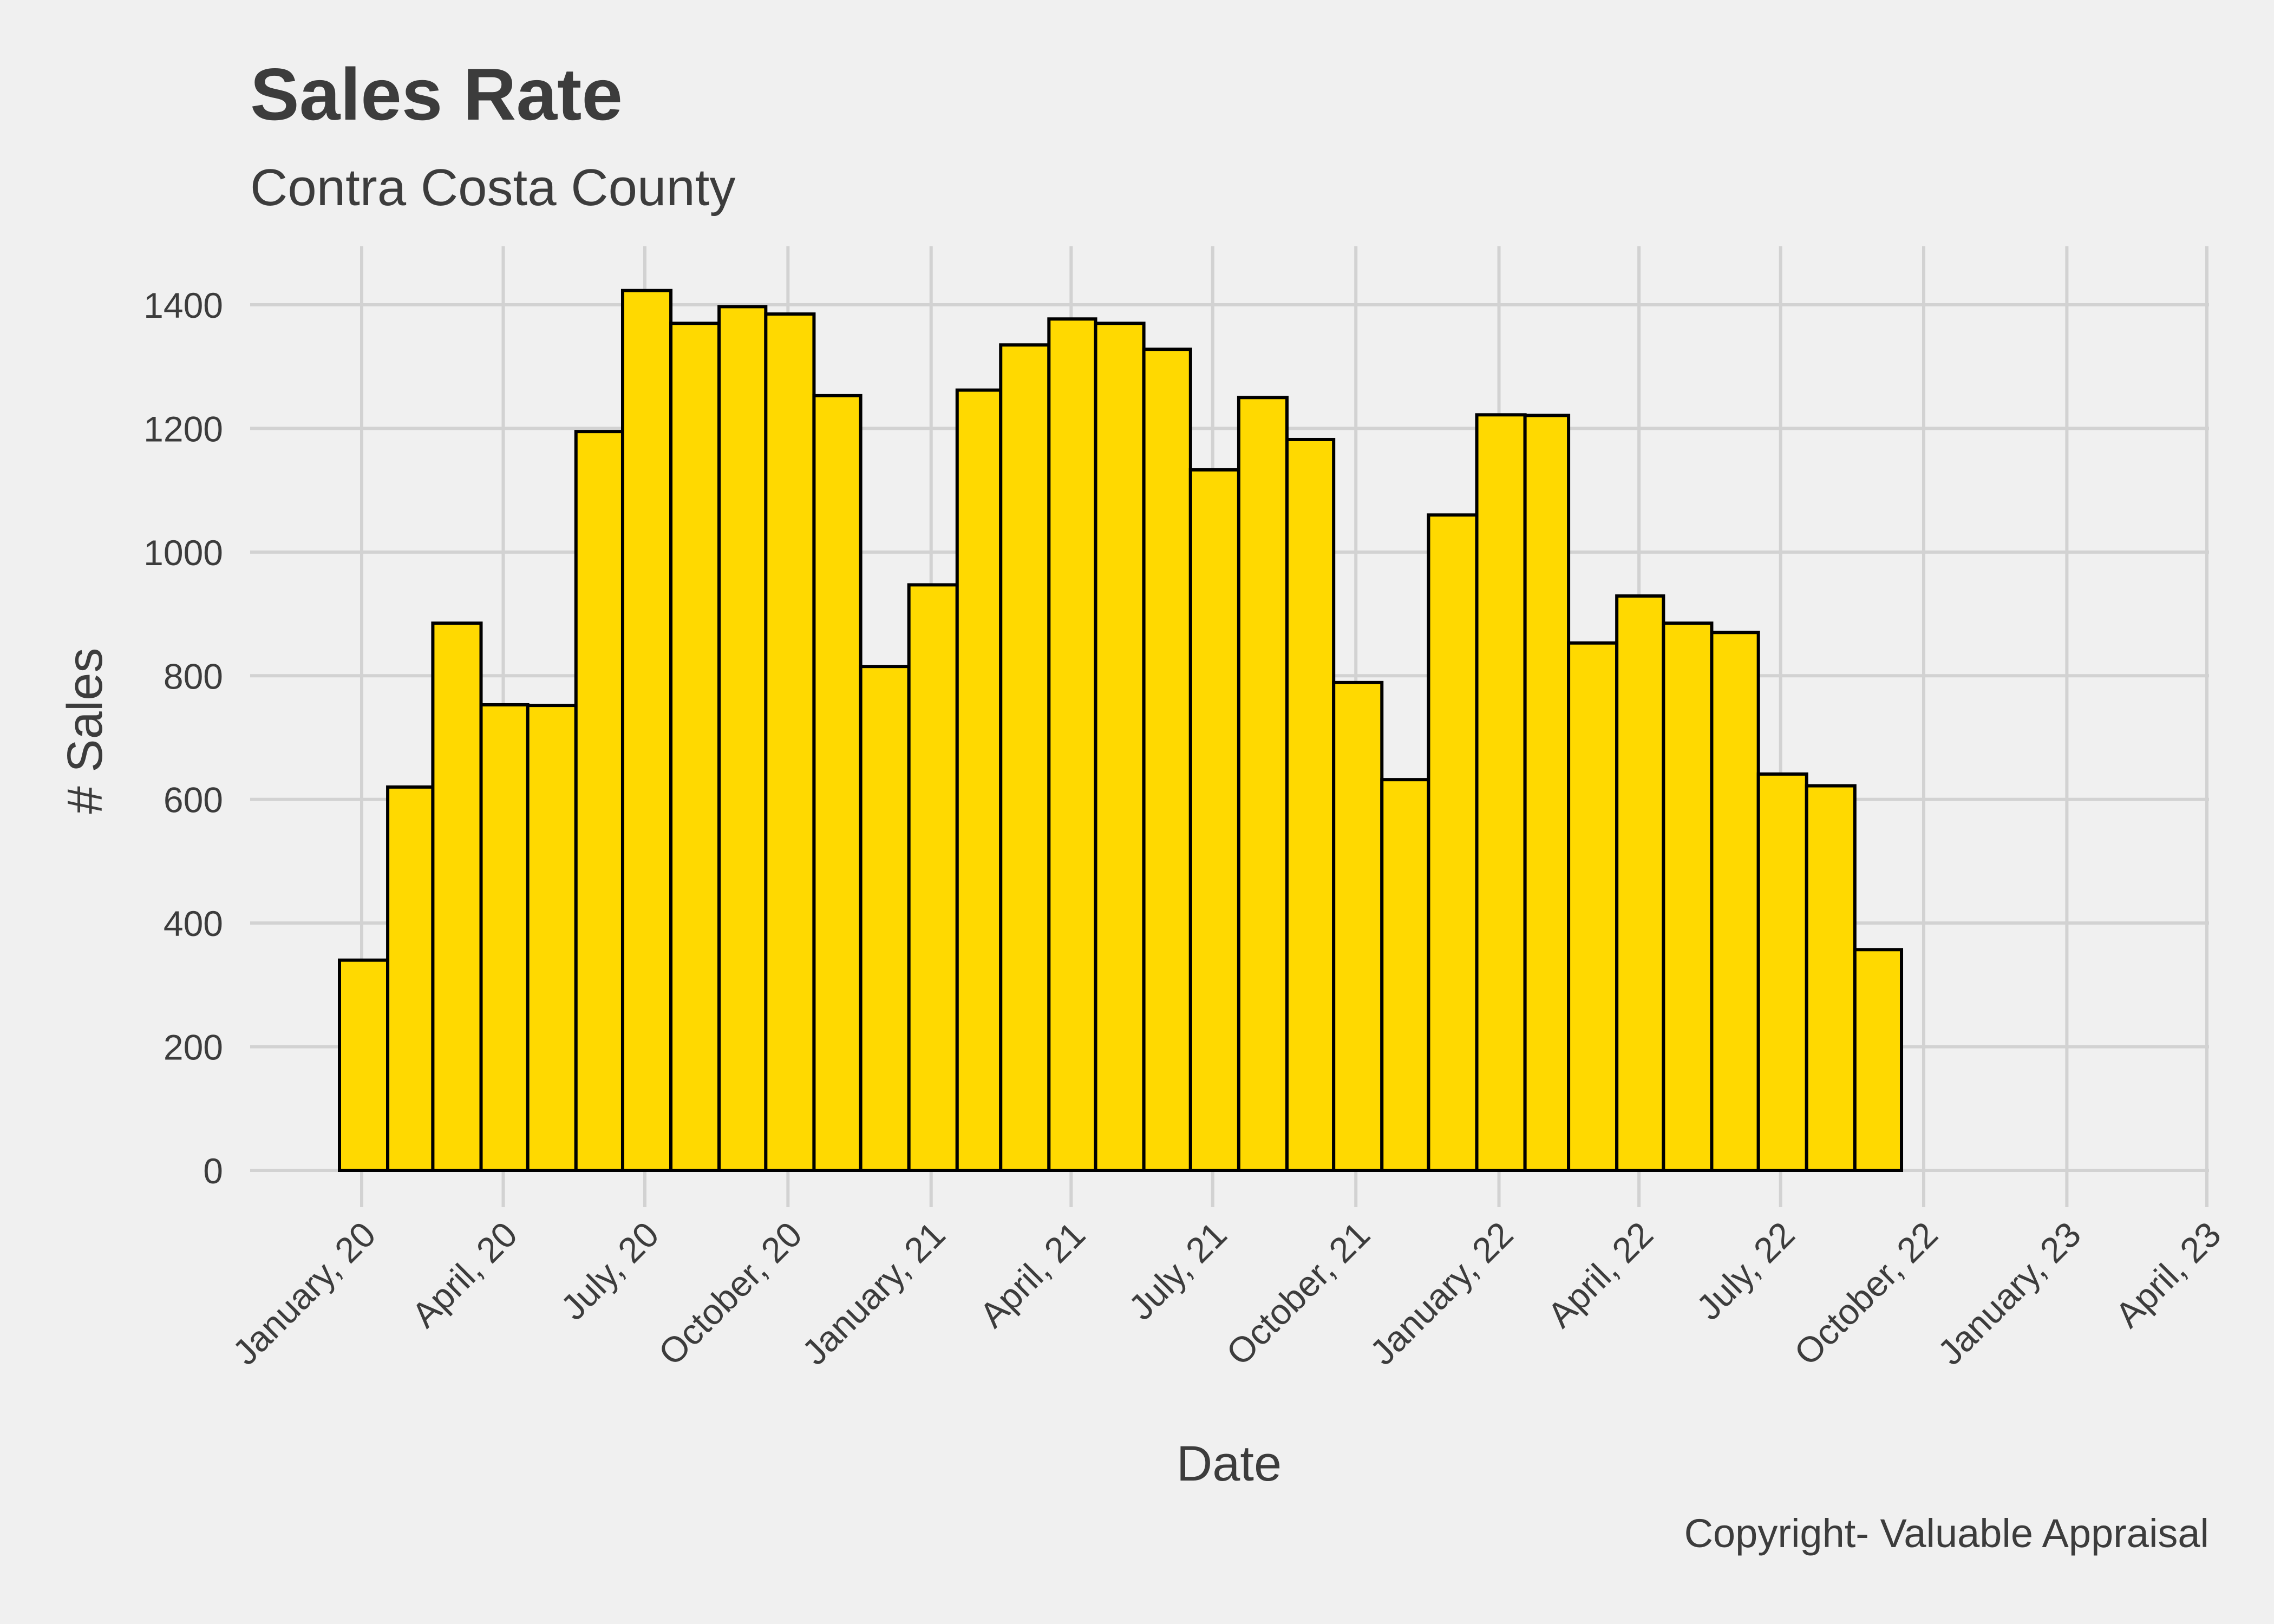  I want to click on y-tick-label: 400, so click(193, 923).